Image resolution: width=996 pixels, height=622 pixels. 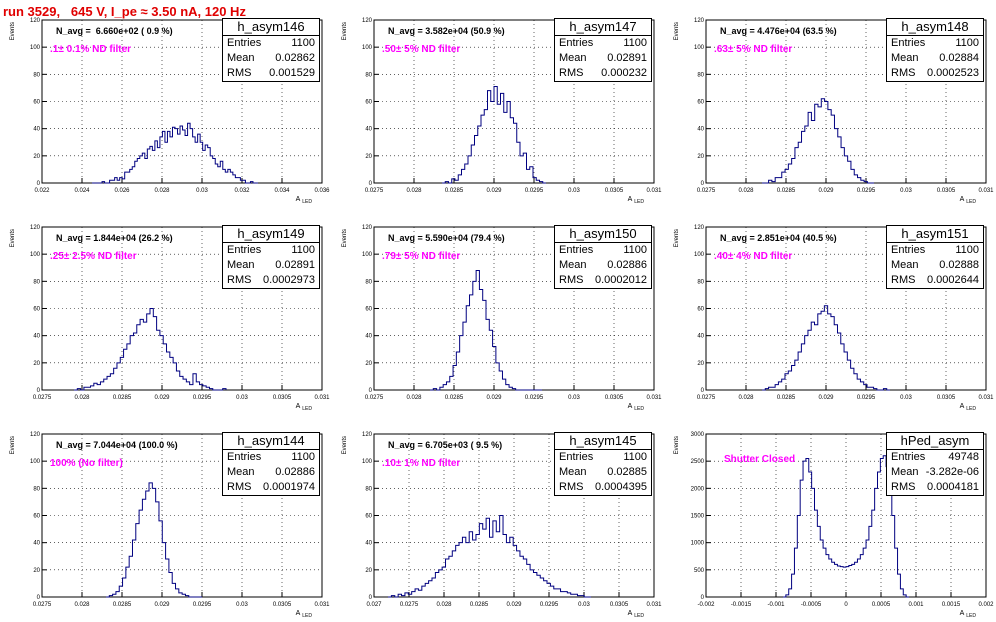 I want to click on filter-annotation: .79± 5% ND filter, so click(x=421, y=256).